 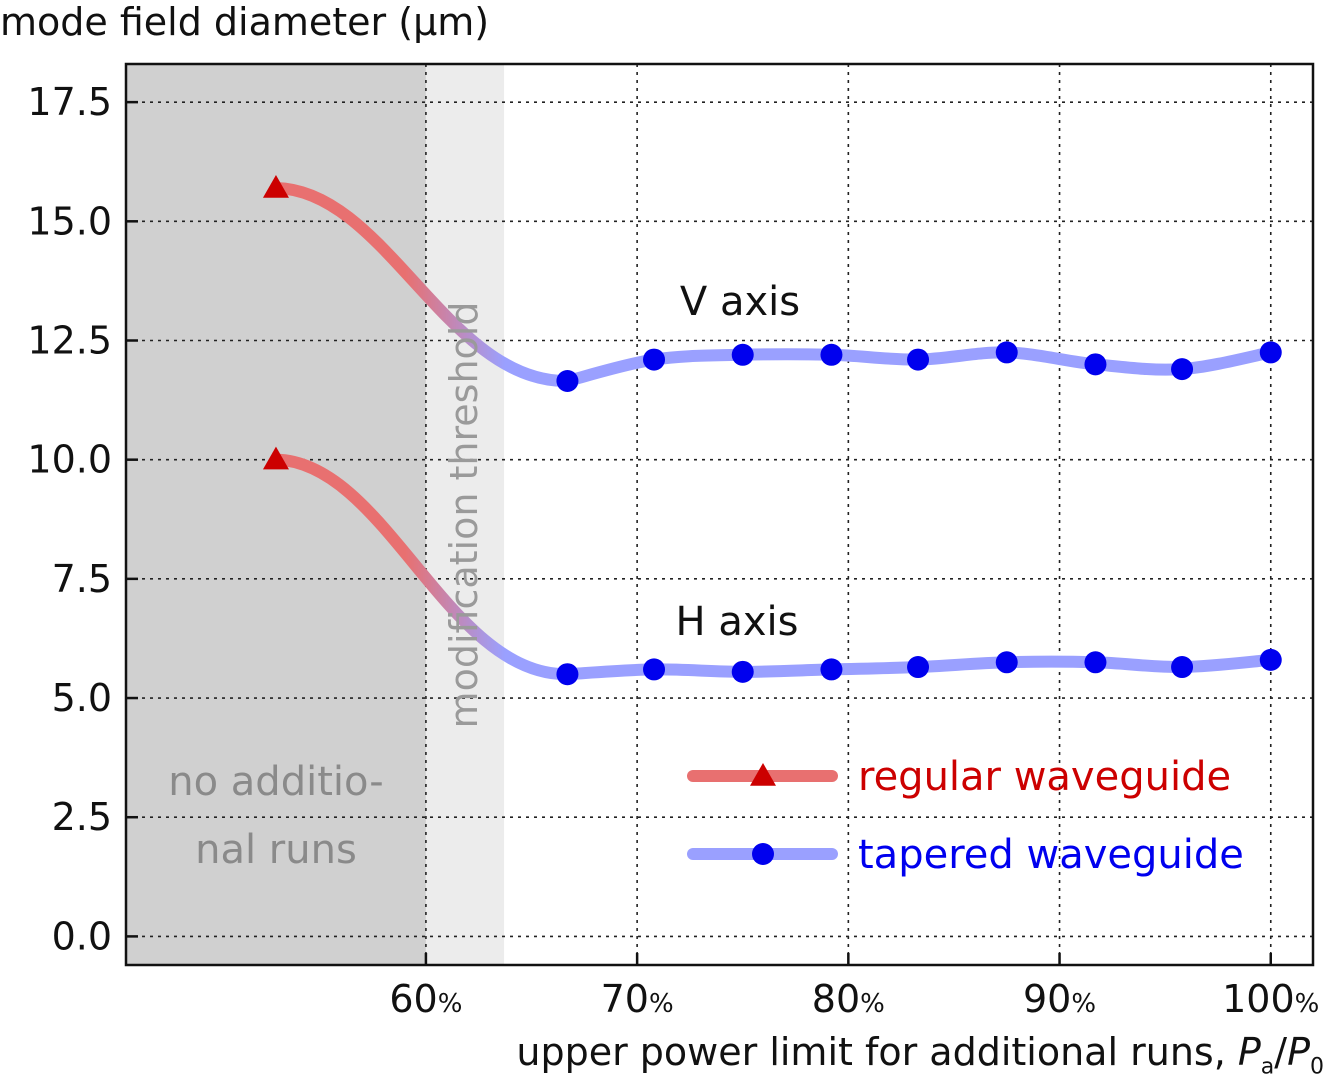 What do you see at coordinates (740, 302) in the screenshot?
I see `annotation-v-axis: V axis` at bounding box center [740, 302].